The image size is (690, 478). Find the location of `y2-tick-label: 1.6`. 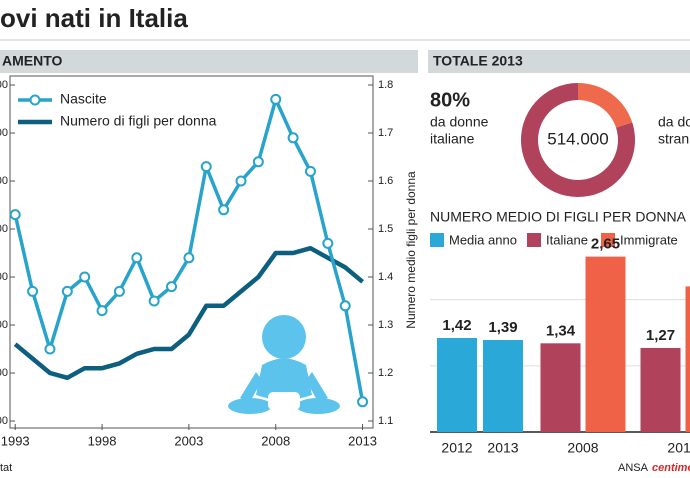

y2-tick-label: 1.6 is located at coordinates (385, 181).